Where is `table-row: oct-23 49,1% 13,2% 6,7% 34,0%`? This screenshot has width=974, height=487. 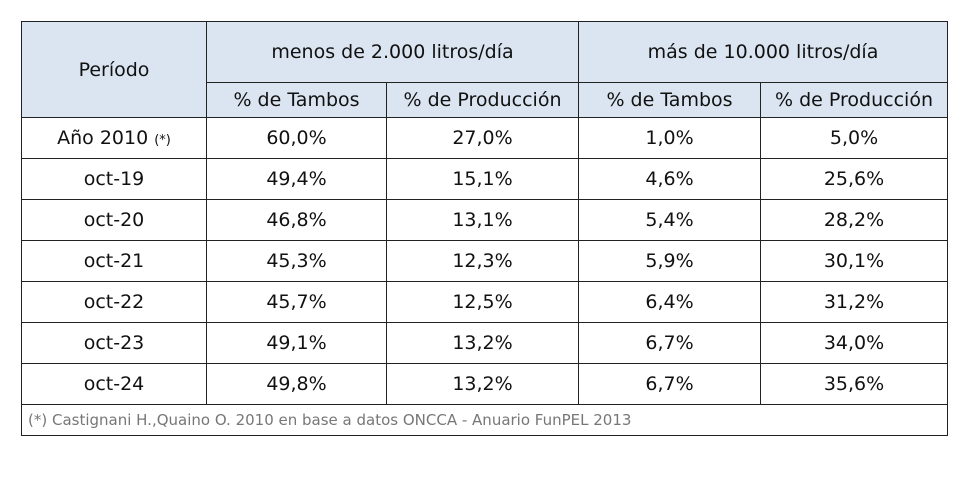 table-row: oct-23 49,1% 13,2% 6,7% 34,0% is located at coordinates (484, 343).